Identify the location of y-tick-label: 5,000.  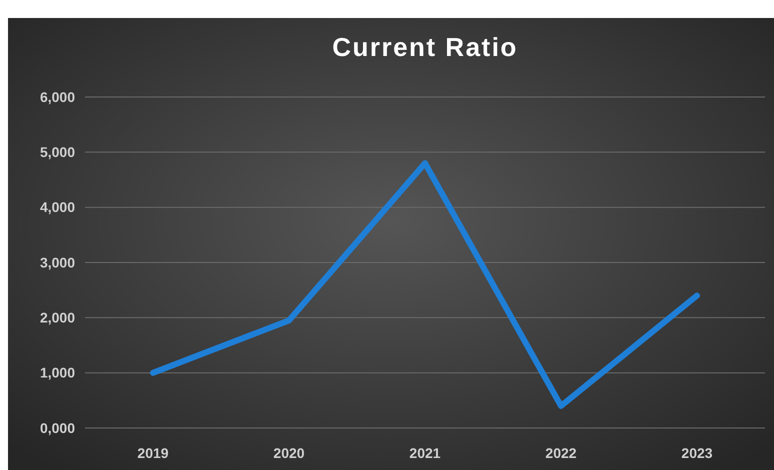
(58, 152).